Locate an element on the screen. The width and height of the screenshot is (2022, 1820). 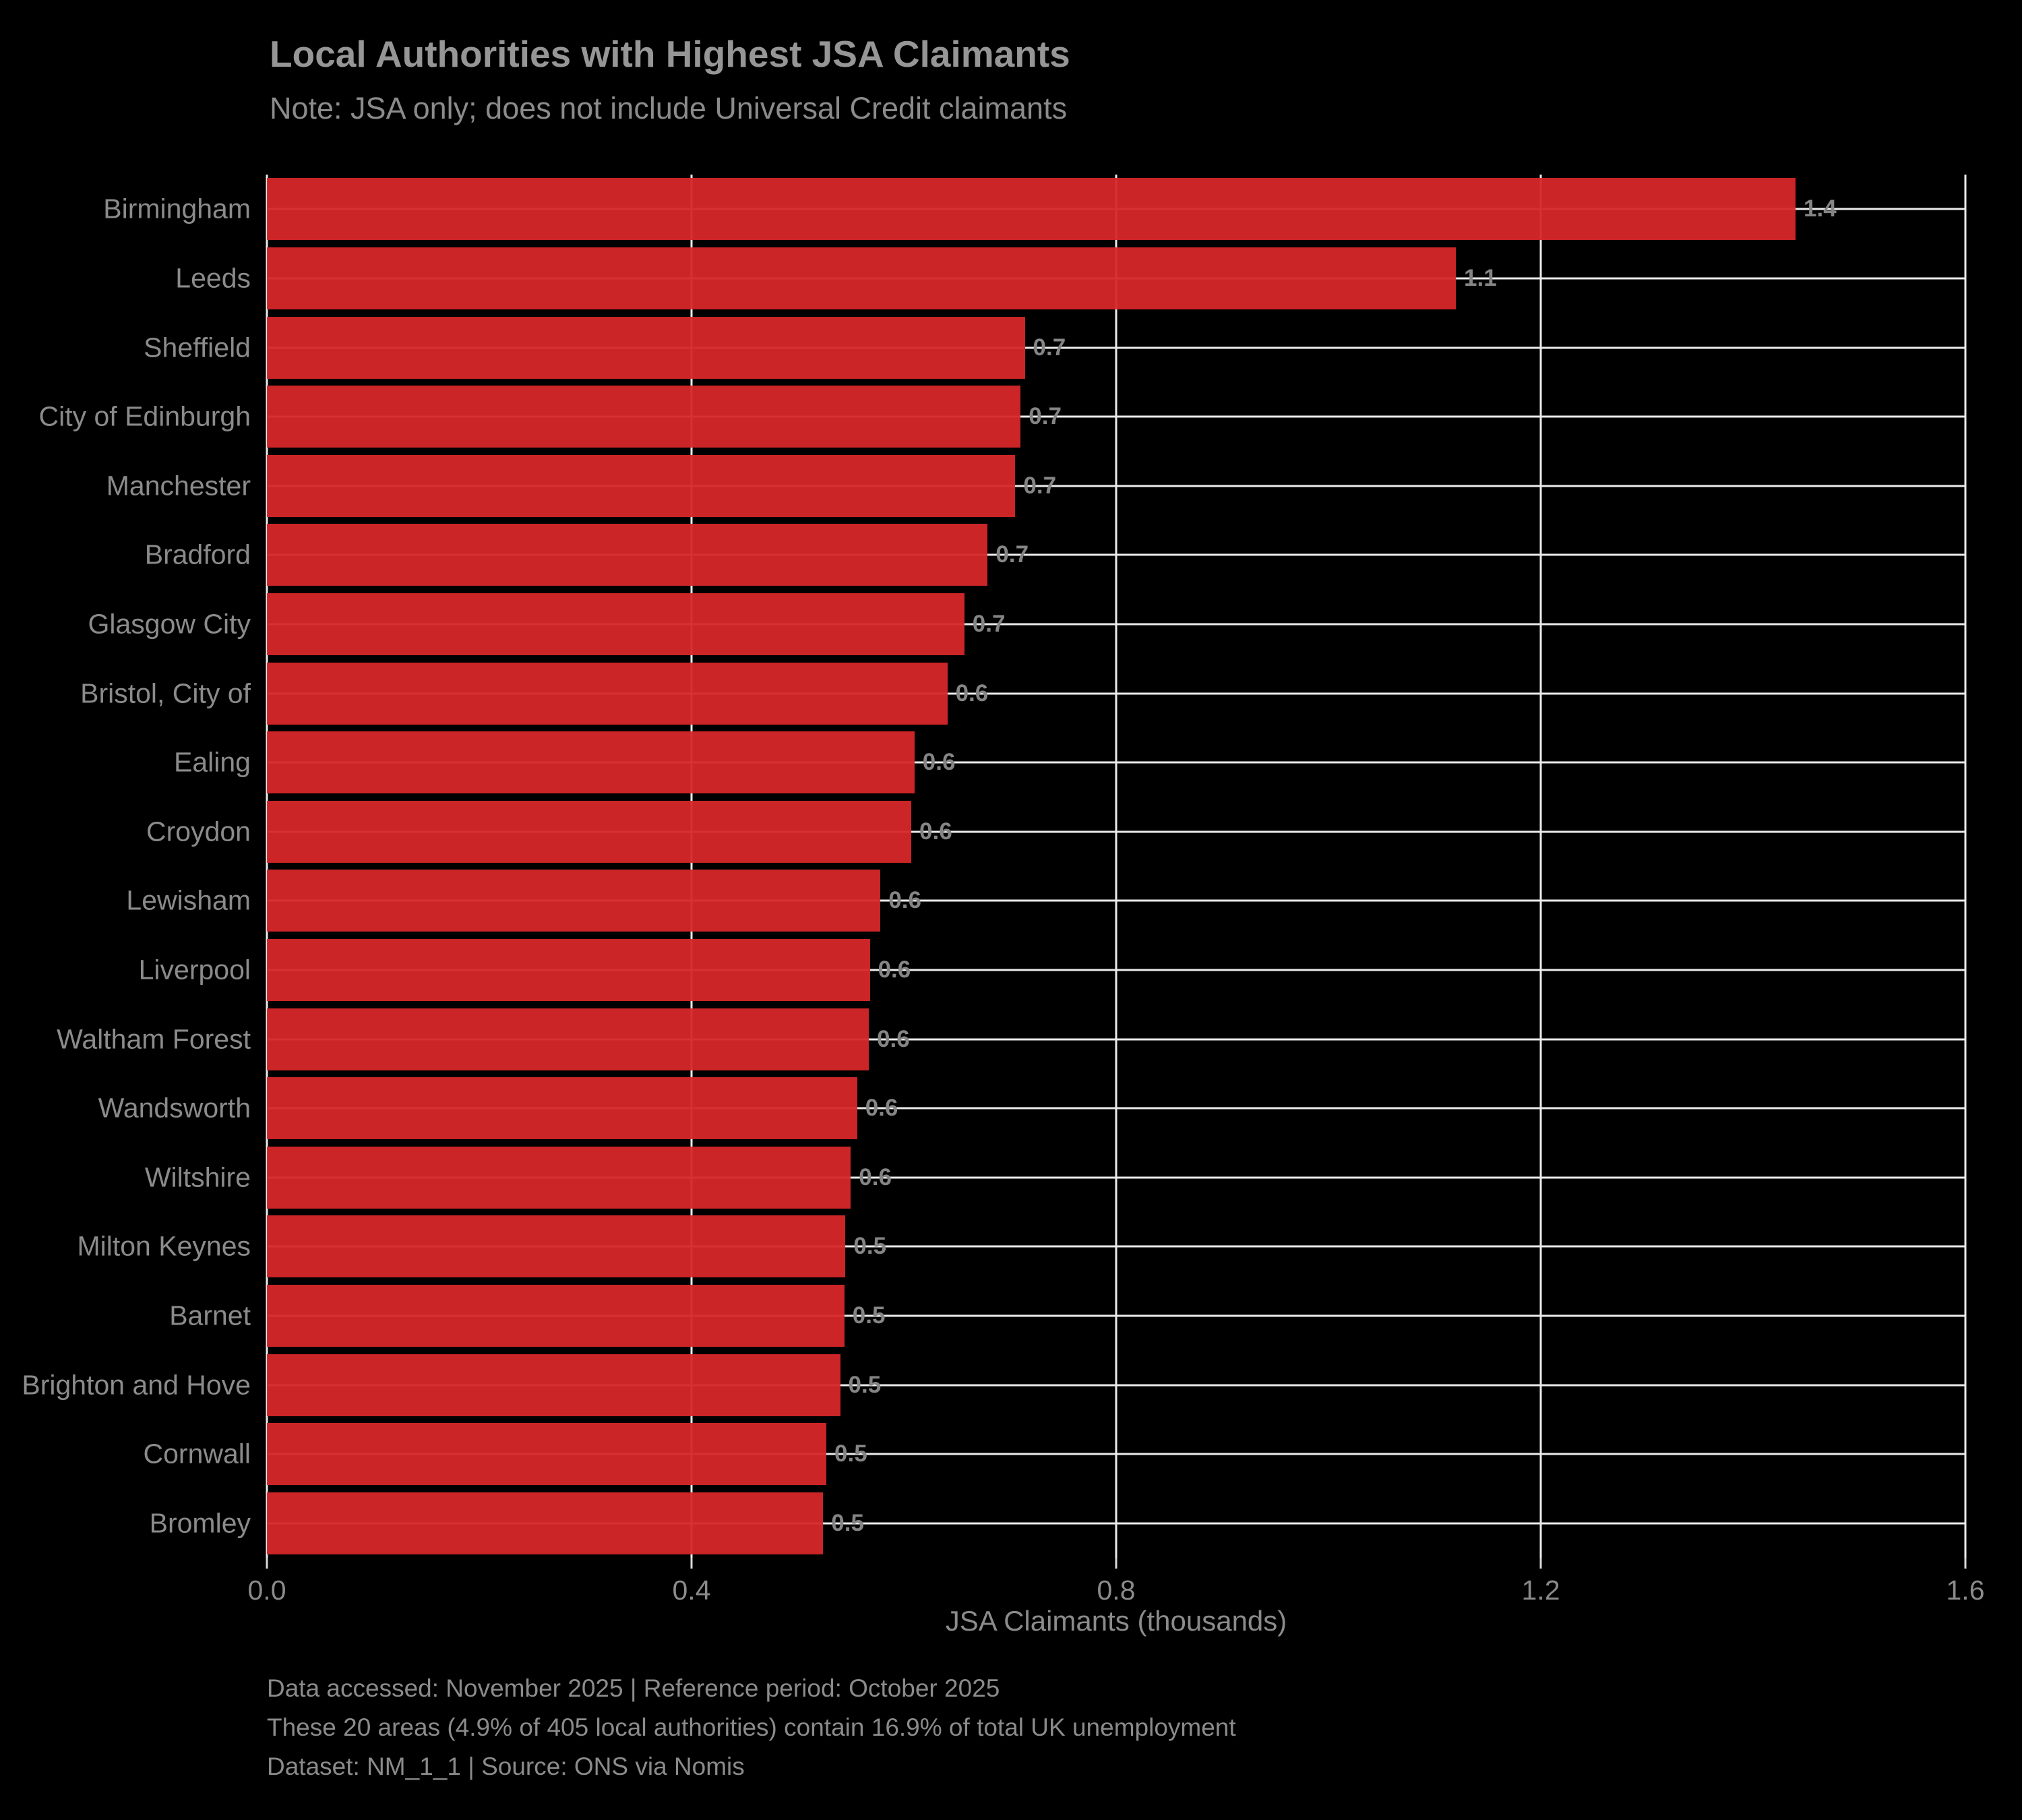
bar-bristol-city-of is located at coordinates (607, 694).